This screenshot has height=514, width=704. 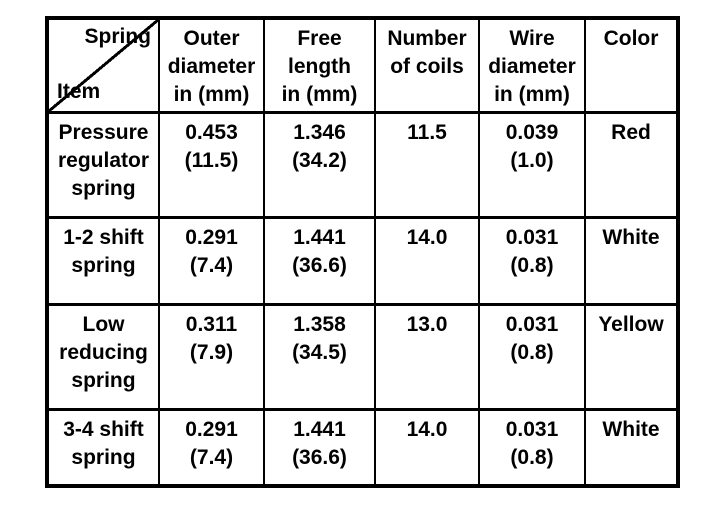 What do you see at coordinates (631, 165) in the screenshot?
I see `cell-color: Red` at bounding box center [631, 165].